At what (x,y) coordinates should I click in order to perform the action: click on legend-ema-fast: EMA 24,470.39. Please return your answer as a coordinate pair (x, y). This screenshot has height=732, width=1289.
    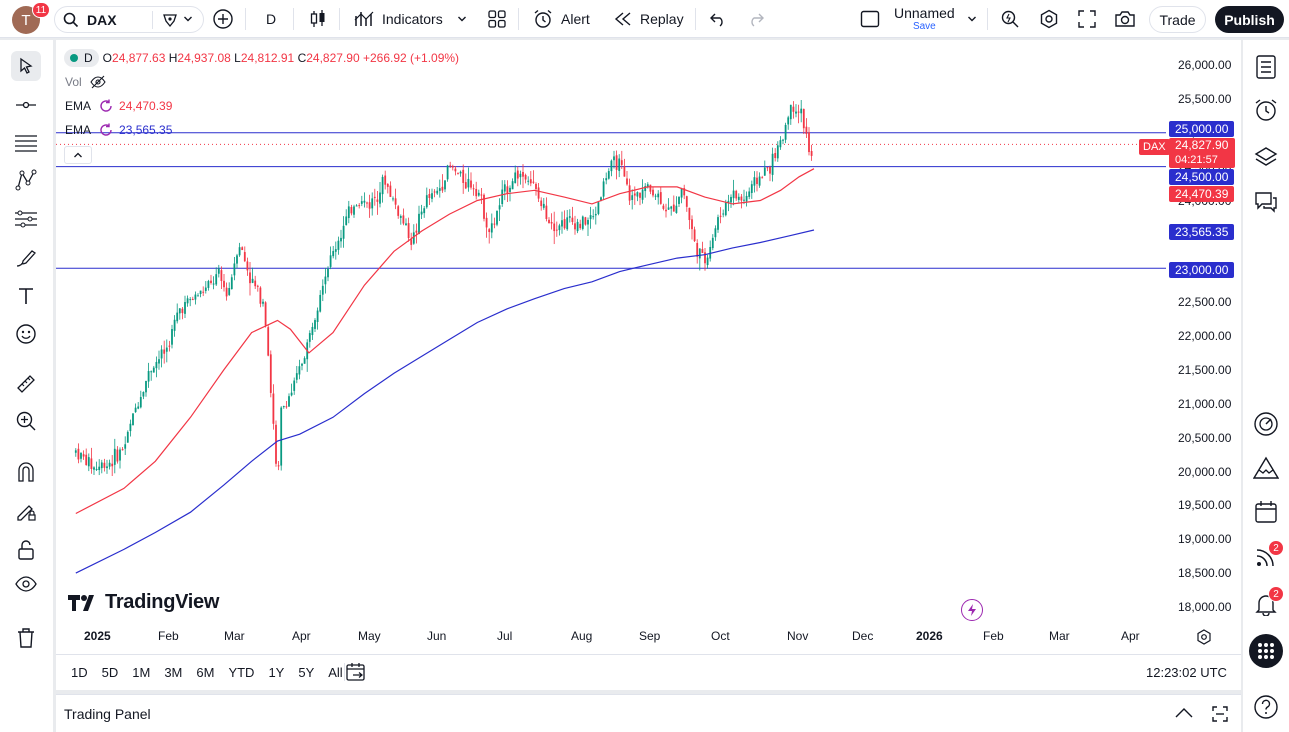
    Looking at the image, I should click on (118, 106).